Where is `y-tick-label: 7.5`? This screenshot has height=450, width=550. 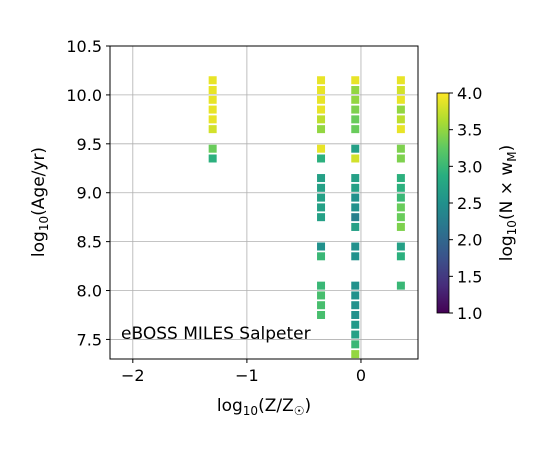 y-tick-label: 7.5 is located at coordinates (89, 339).